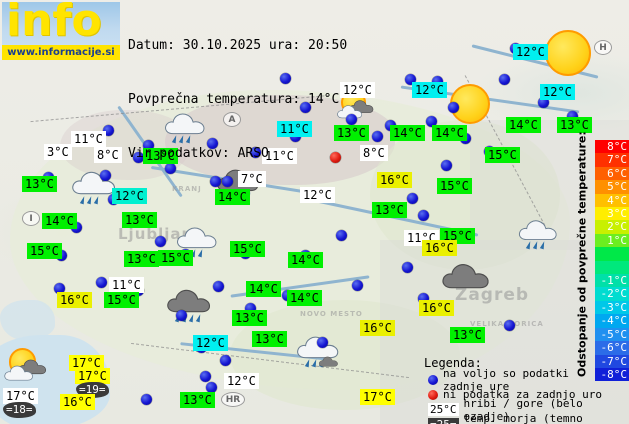 The height and width of the screenshot is (424, 629). Describe the element at coordinates (612, 173) in the screenshot. I see `scale-band-2: 6°C` at that location.